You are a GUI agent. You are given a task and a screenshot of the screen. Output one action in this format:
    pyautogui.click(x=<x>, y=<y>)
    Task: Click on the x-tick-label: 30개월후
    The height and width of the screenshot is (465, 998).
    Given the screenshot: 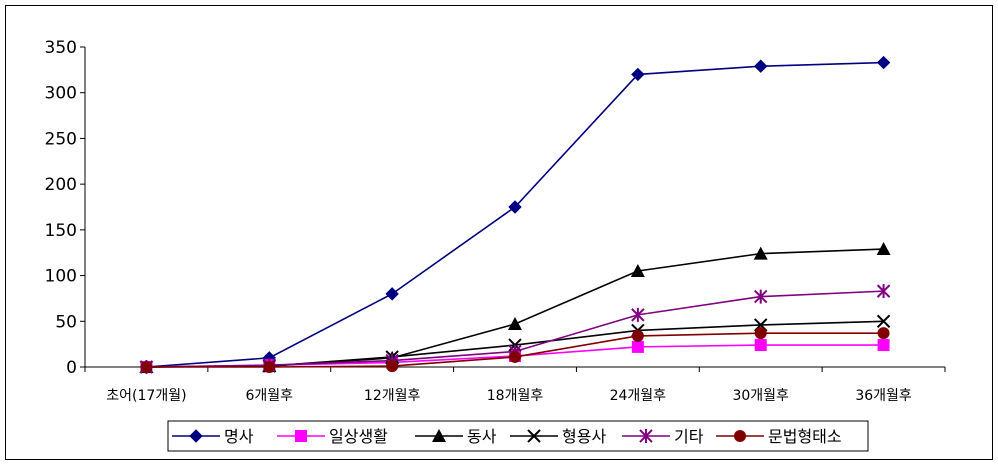 What is the action you would take?
    pyautogui.click(x=760, y=396)
    